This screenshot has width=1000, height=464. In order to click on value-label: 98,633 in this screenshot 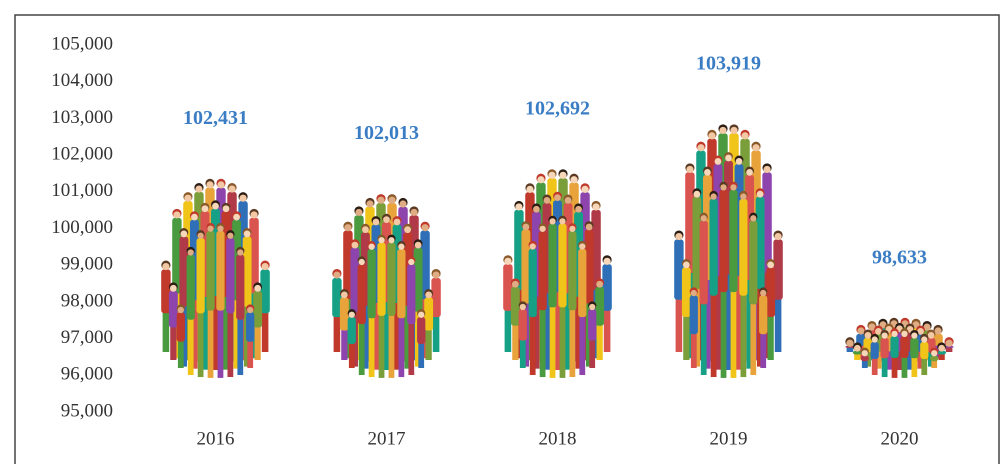, I will do `click(899, 257)`.